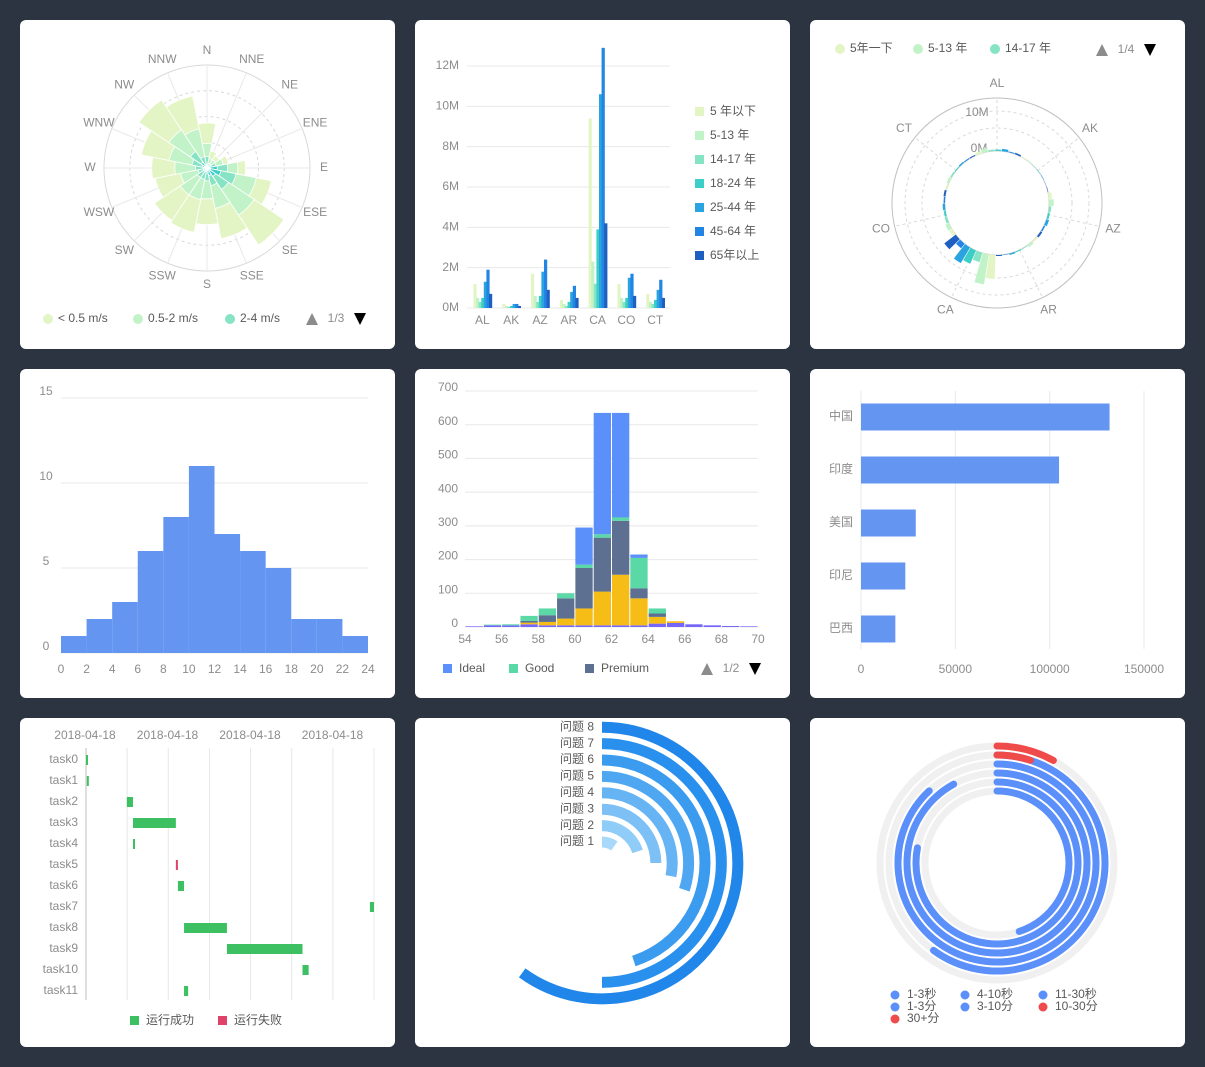  Describe the element at coordinates (266, 669) in the screenshot. I see `x-tick-label: 16` at that location.